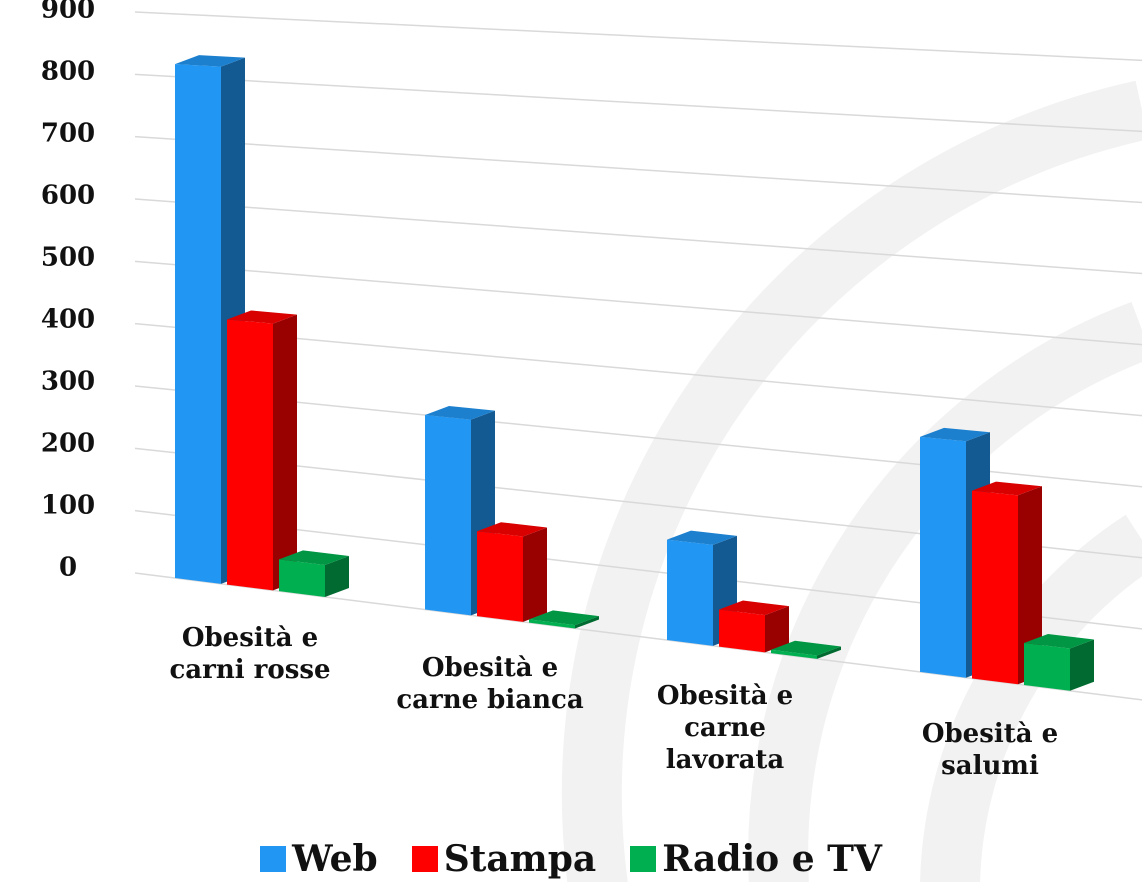 This screenshot has width=1142, height=882. What do you see at coordinates (68, 257) in the screenshot?
I see `y-tick-label: 500` at bounding box center [68, 257].